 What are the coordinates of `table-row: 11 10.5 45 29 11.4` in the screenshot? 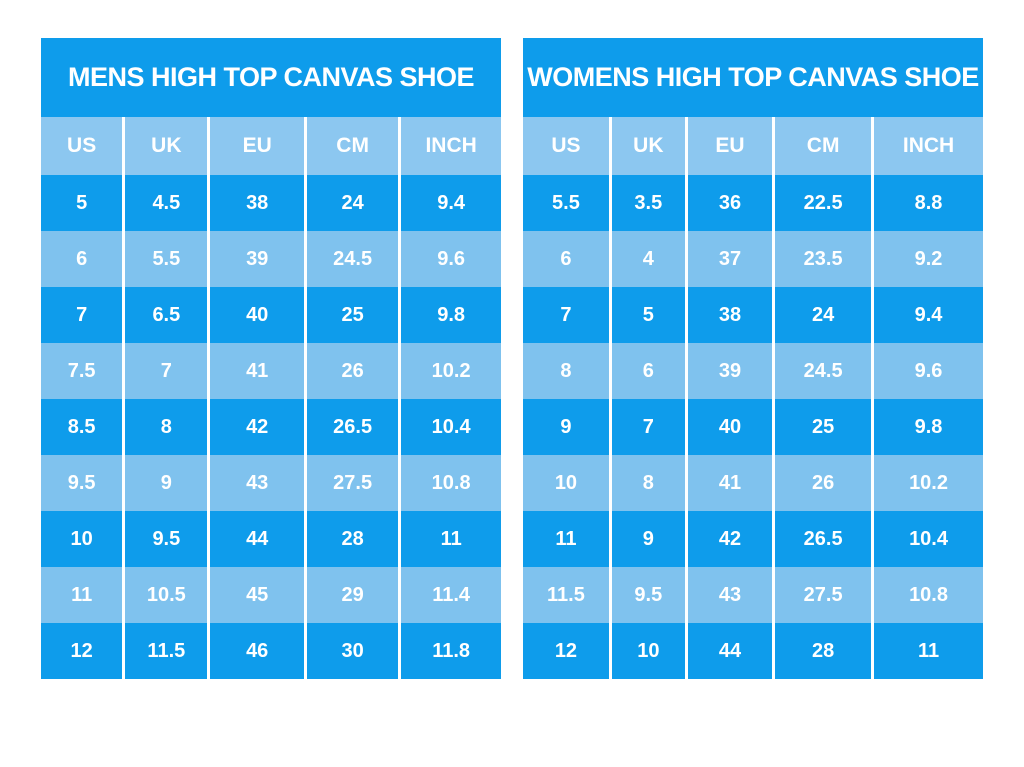 It's located at (271, 595).